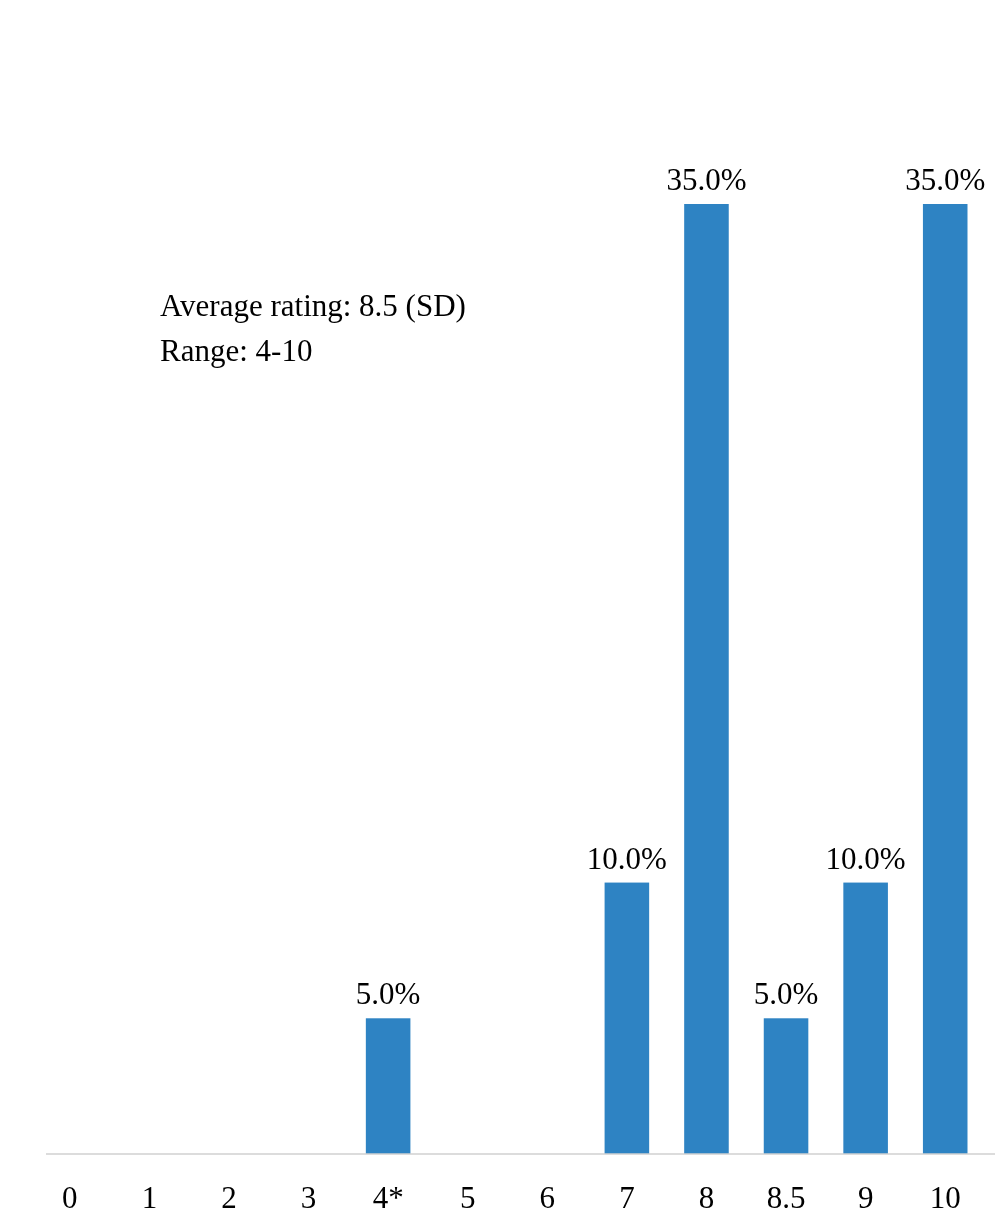  Describe the element at coordinates (236, 350) in the screenshot. I see `annotation: Range: 4-10` at that location.